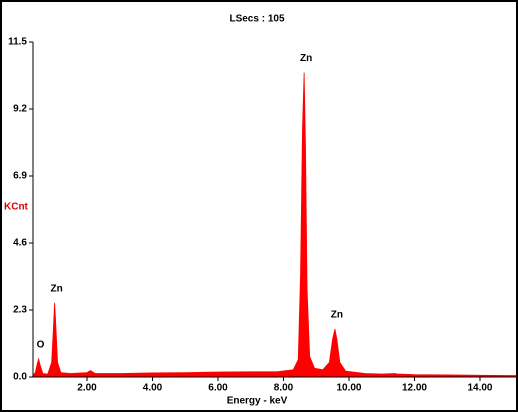  I want to click on x-tick-label: 2.00, so click(87, 388).